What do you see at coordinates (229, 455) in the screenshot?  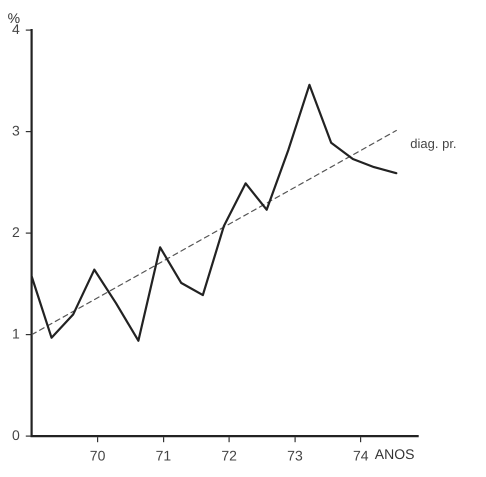 I see `x-tick-label: 72` at bounding box center [229, 455].